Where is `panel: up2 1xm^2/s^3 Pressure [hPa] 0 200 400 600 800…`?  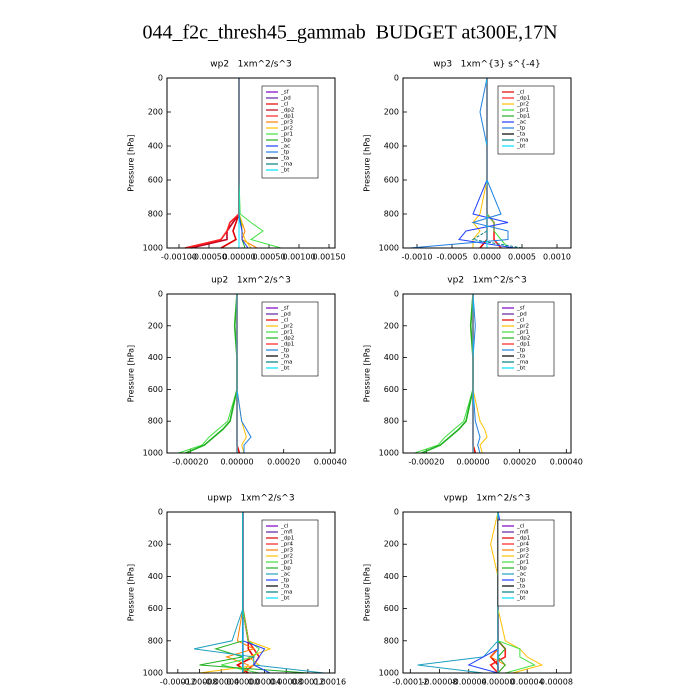
panel: up2 1xm^2/s^3 Pressure [hPa] 0 200 400 600 800… is located at coordinates (237, 371).